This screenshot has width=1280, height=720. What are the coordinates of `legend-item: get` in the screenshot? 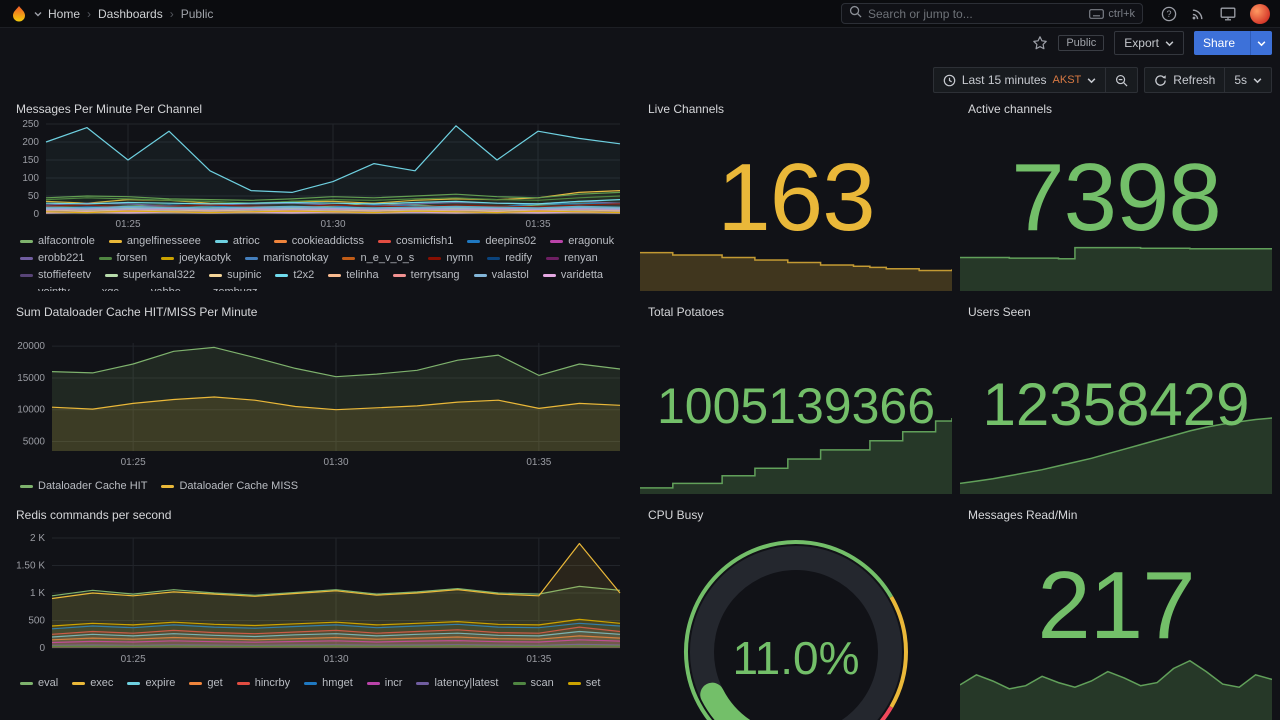 It's located at (206, 683).